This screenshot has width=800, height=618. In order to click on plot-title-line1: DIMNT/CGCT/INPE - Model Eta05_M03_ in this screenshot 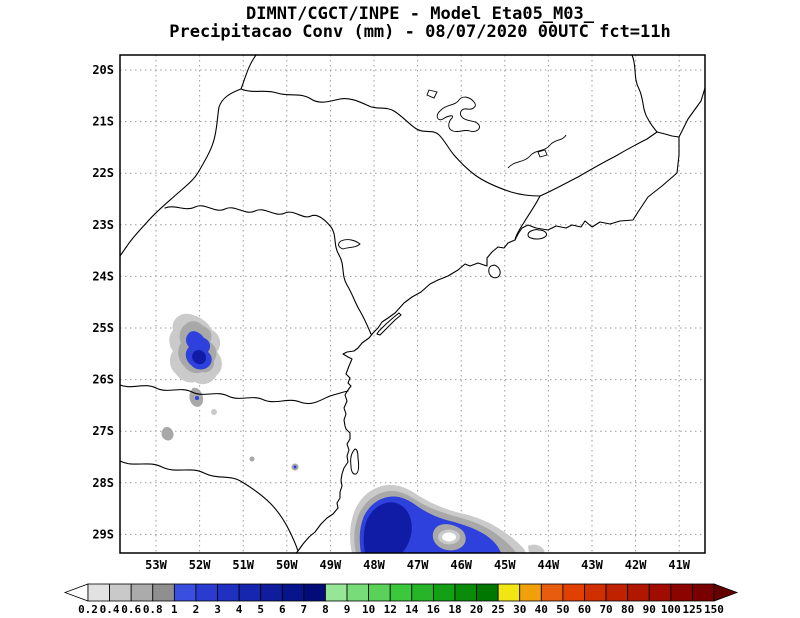, I will do `click(420, 14)`.